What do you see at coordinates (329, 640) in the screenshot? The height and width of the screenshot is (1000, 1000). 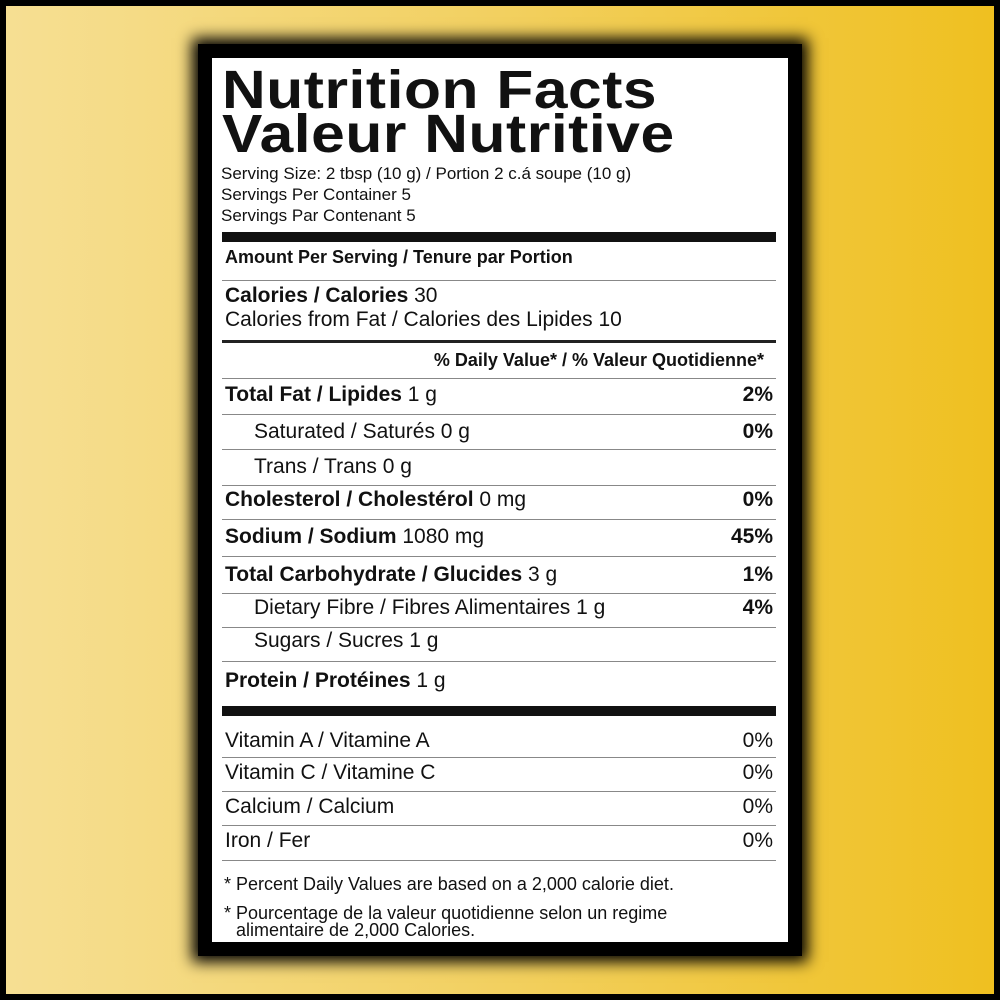 I see `nutrient-label: Sugars / Sucres` at bounding box center [329, 640].